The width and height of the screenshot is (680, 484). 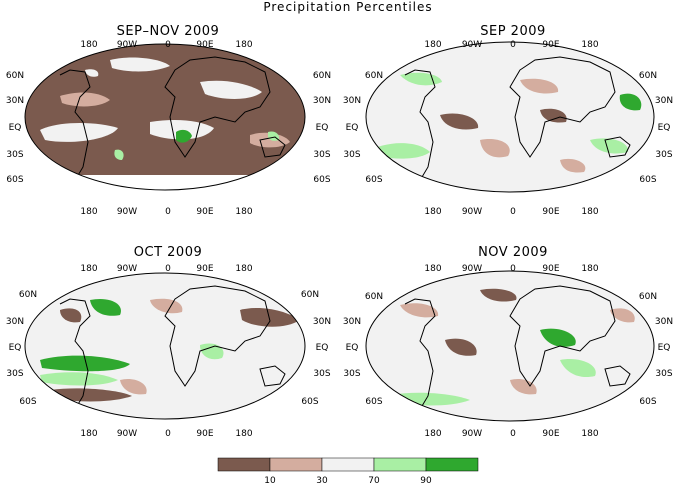 What do you see at coordinates (426, 480) in the screenshot?
I see `colorbar-threshold: 90` at bounding box center [426, 480].